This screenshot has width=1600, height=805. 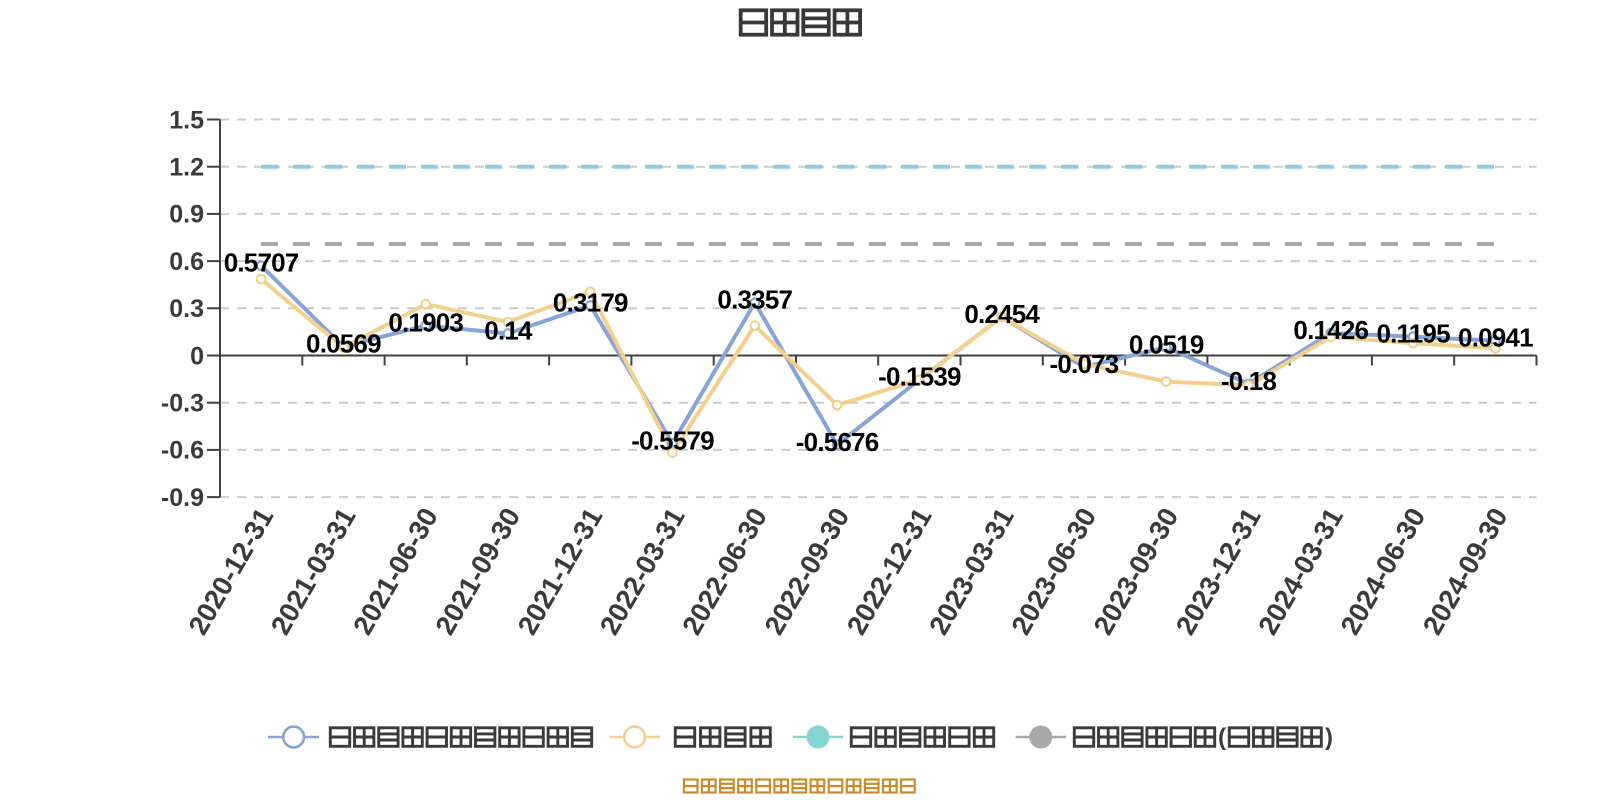 What do you see at coordinates (1002, 314) in the screenshot?
I see `svg-text: 0.2454` at bounding box center [1002, 314].